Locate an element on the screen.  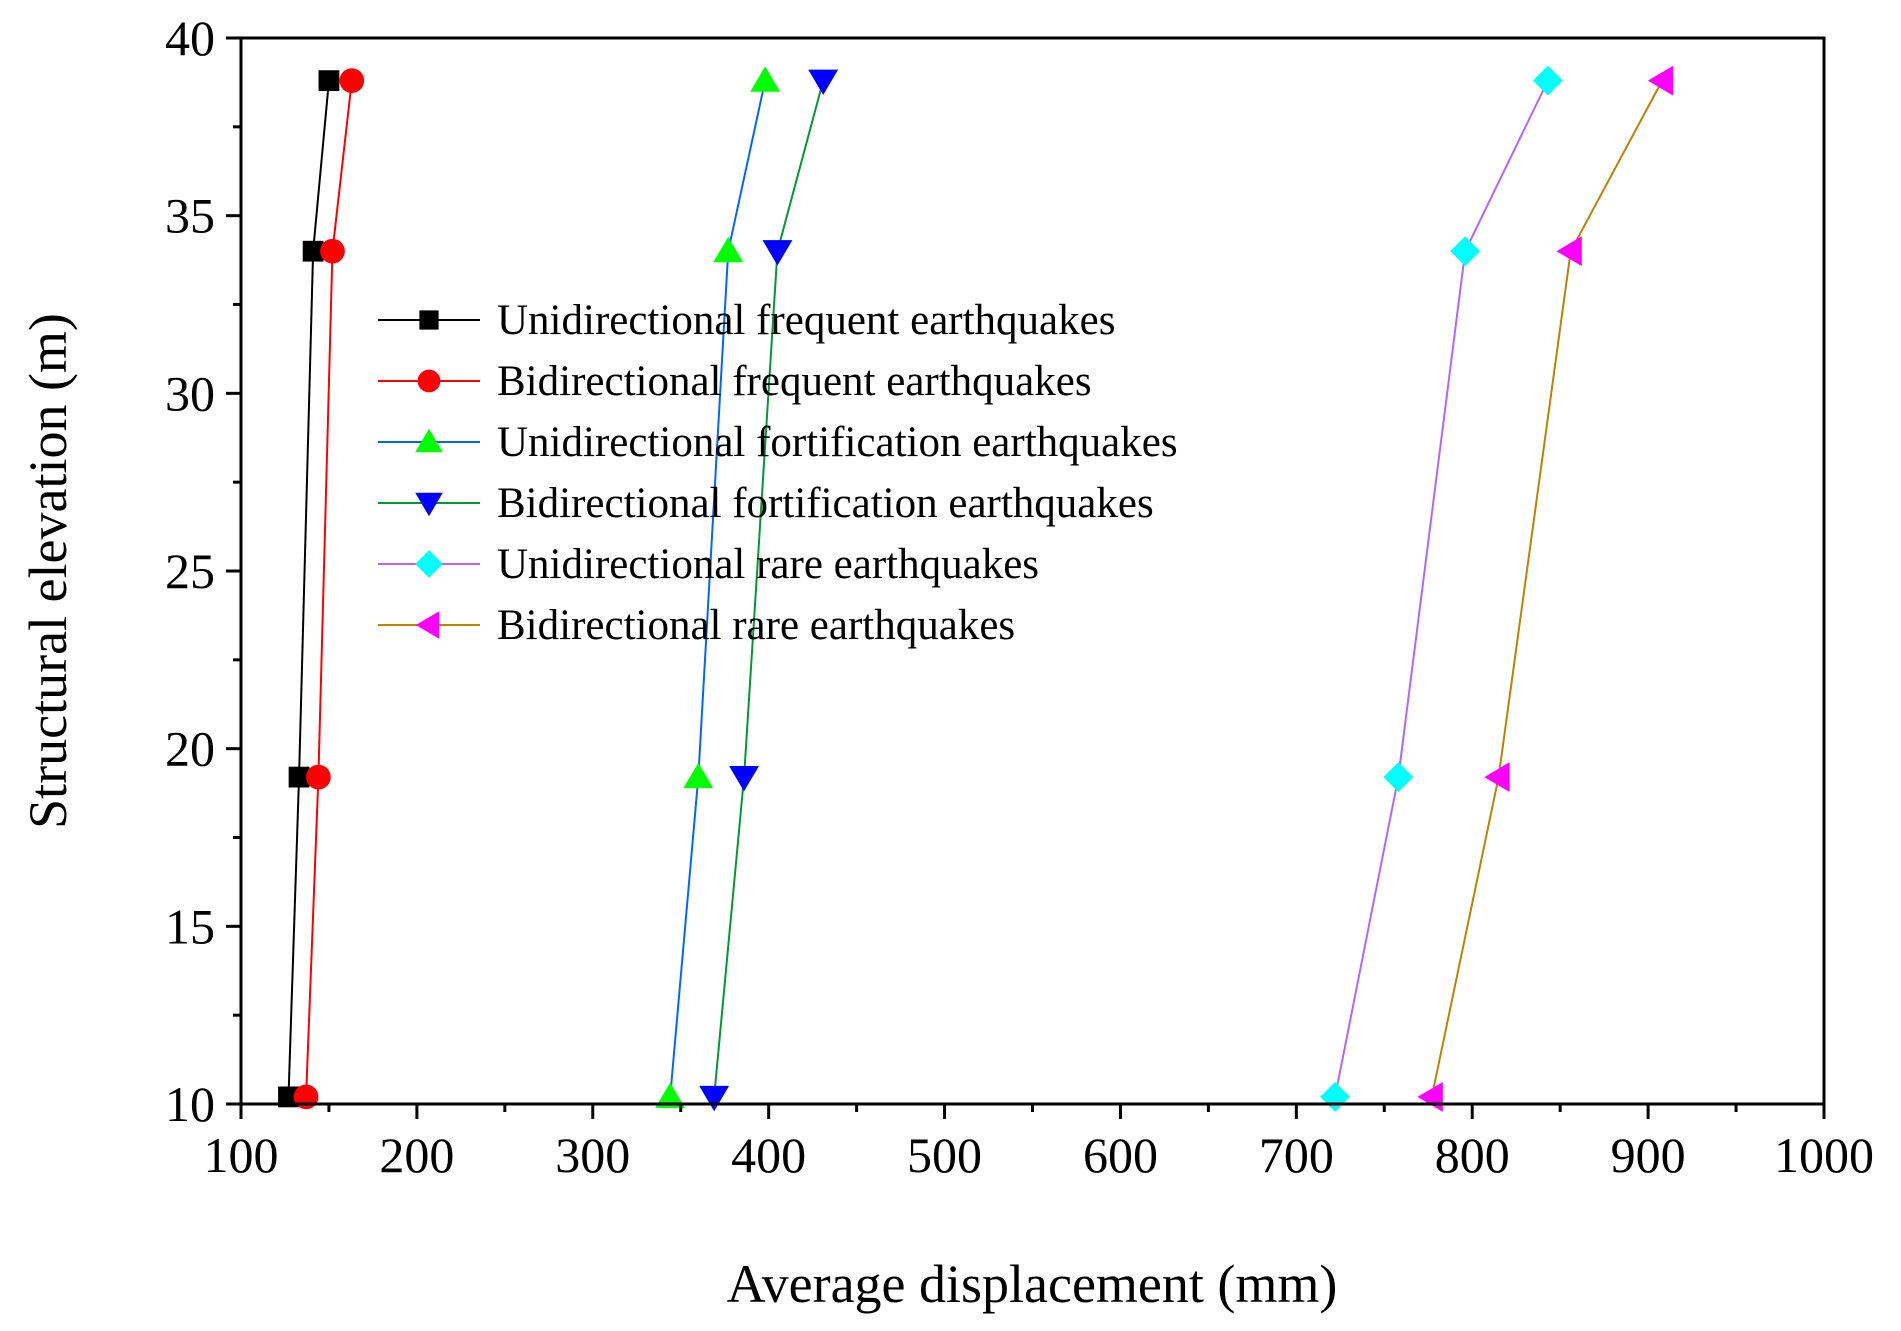
legend-label: Unidirectional rare earthquakes is located at coordinates (768, 564).